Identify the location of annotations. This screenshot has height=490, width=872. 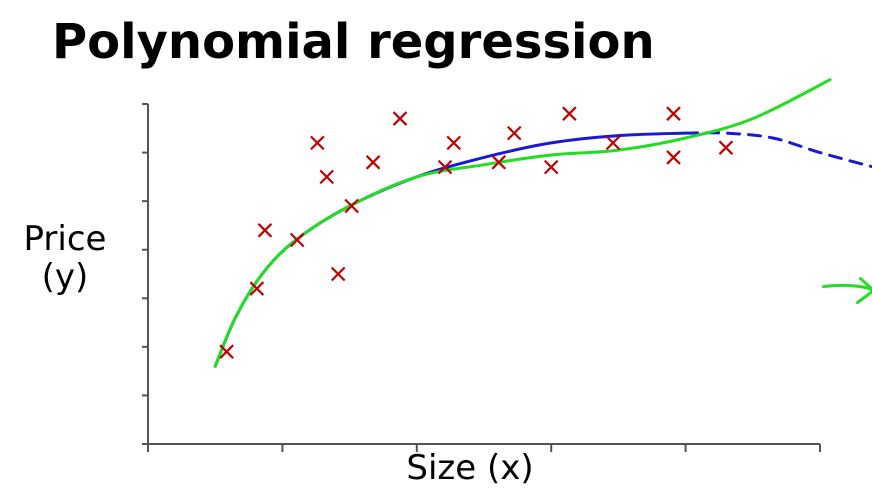
(847, 291).